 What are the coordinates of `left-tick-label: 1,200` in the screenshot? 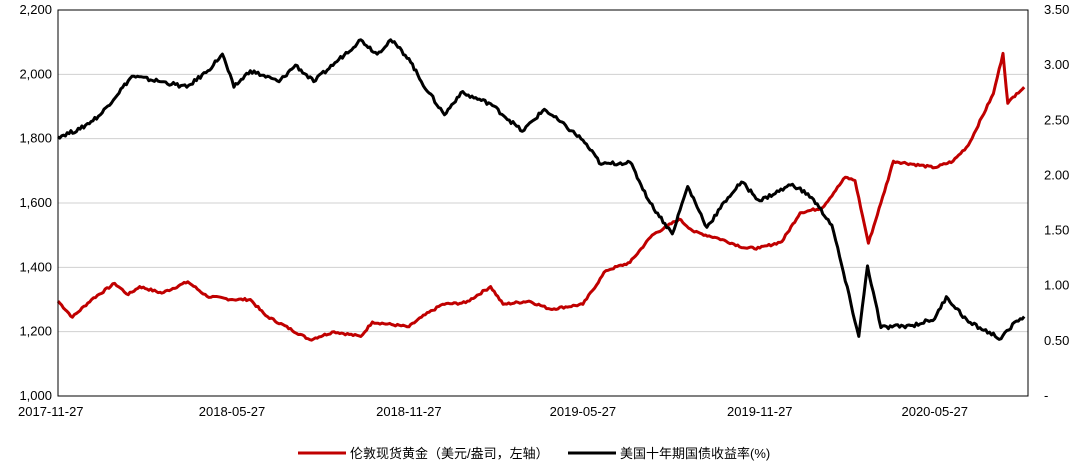 It's located at (35, 331).